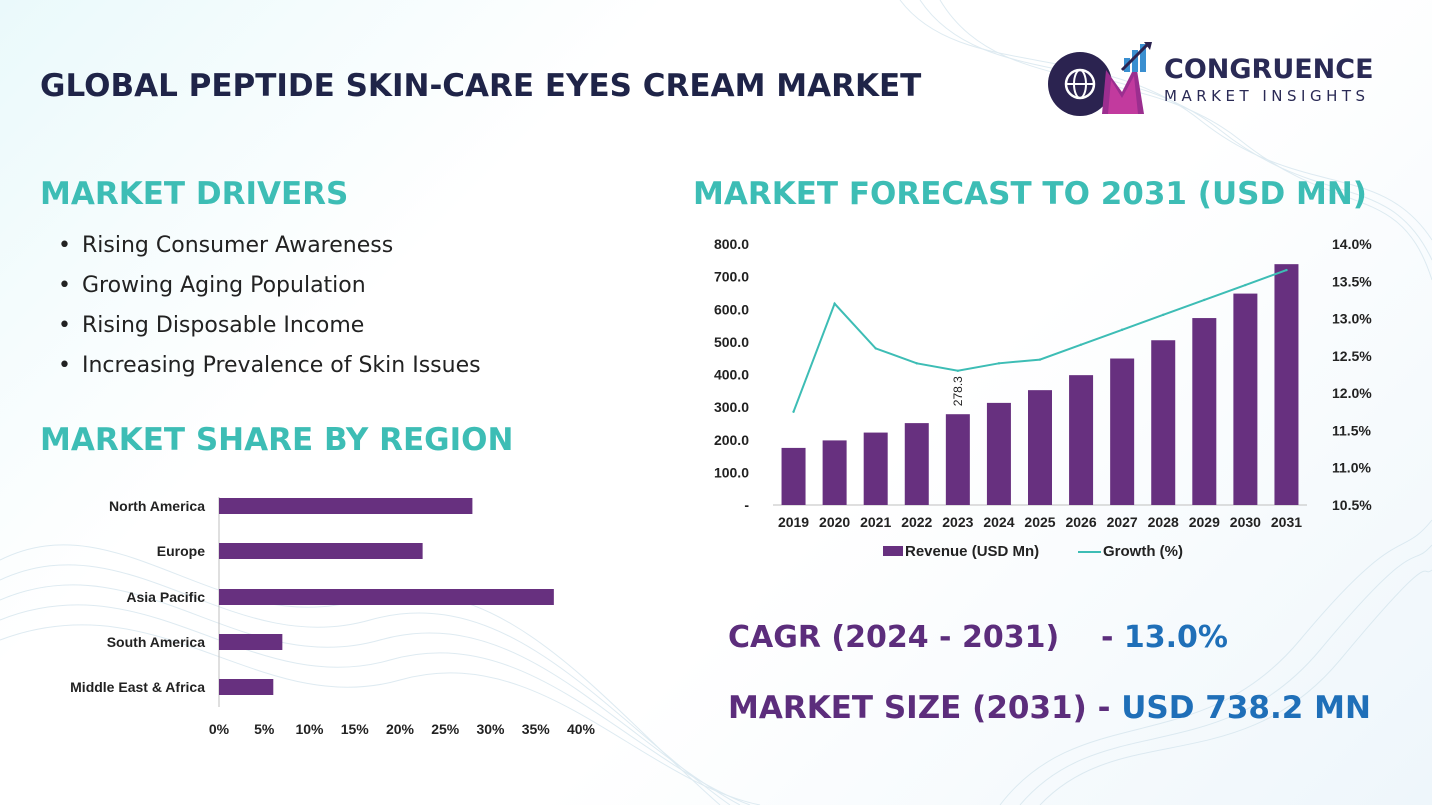  Describe the element at coordinates (536, 729) in the screenshot. I see `region-x-tick-label: 35%` at that location.